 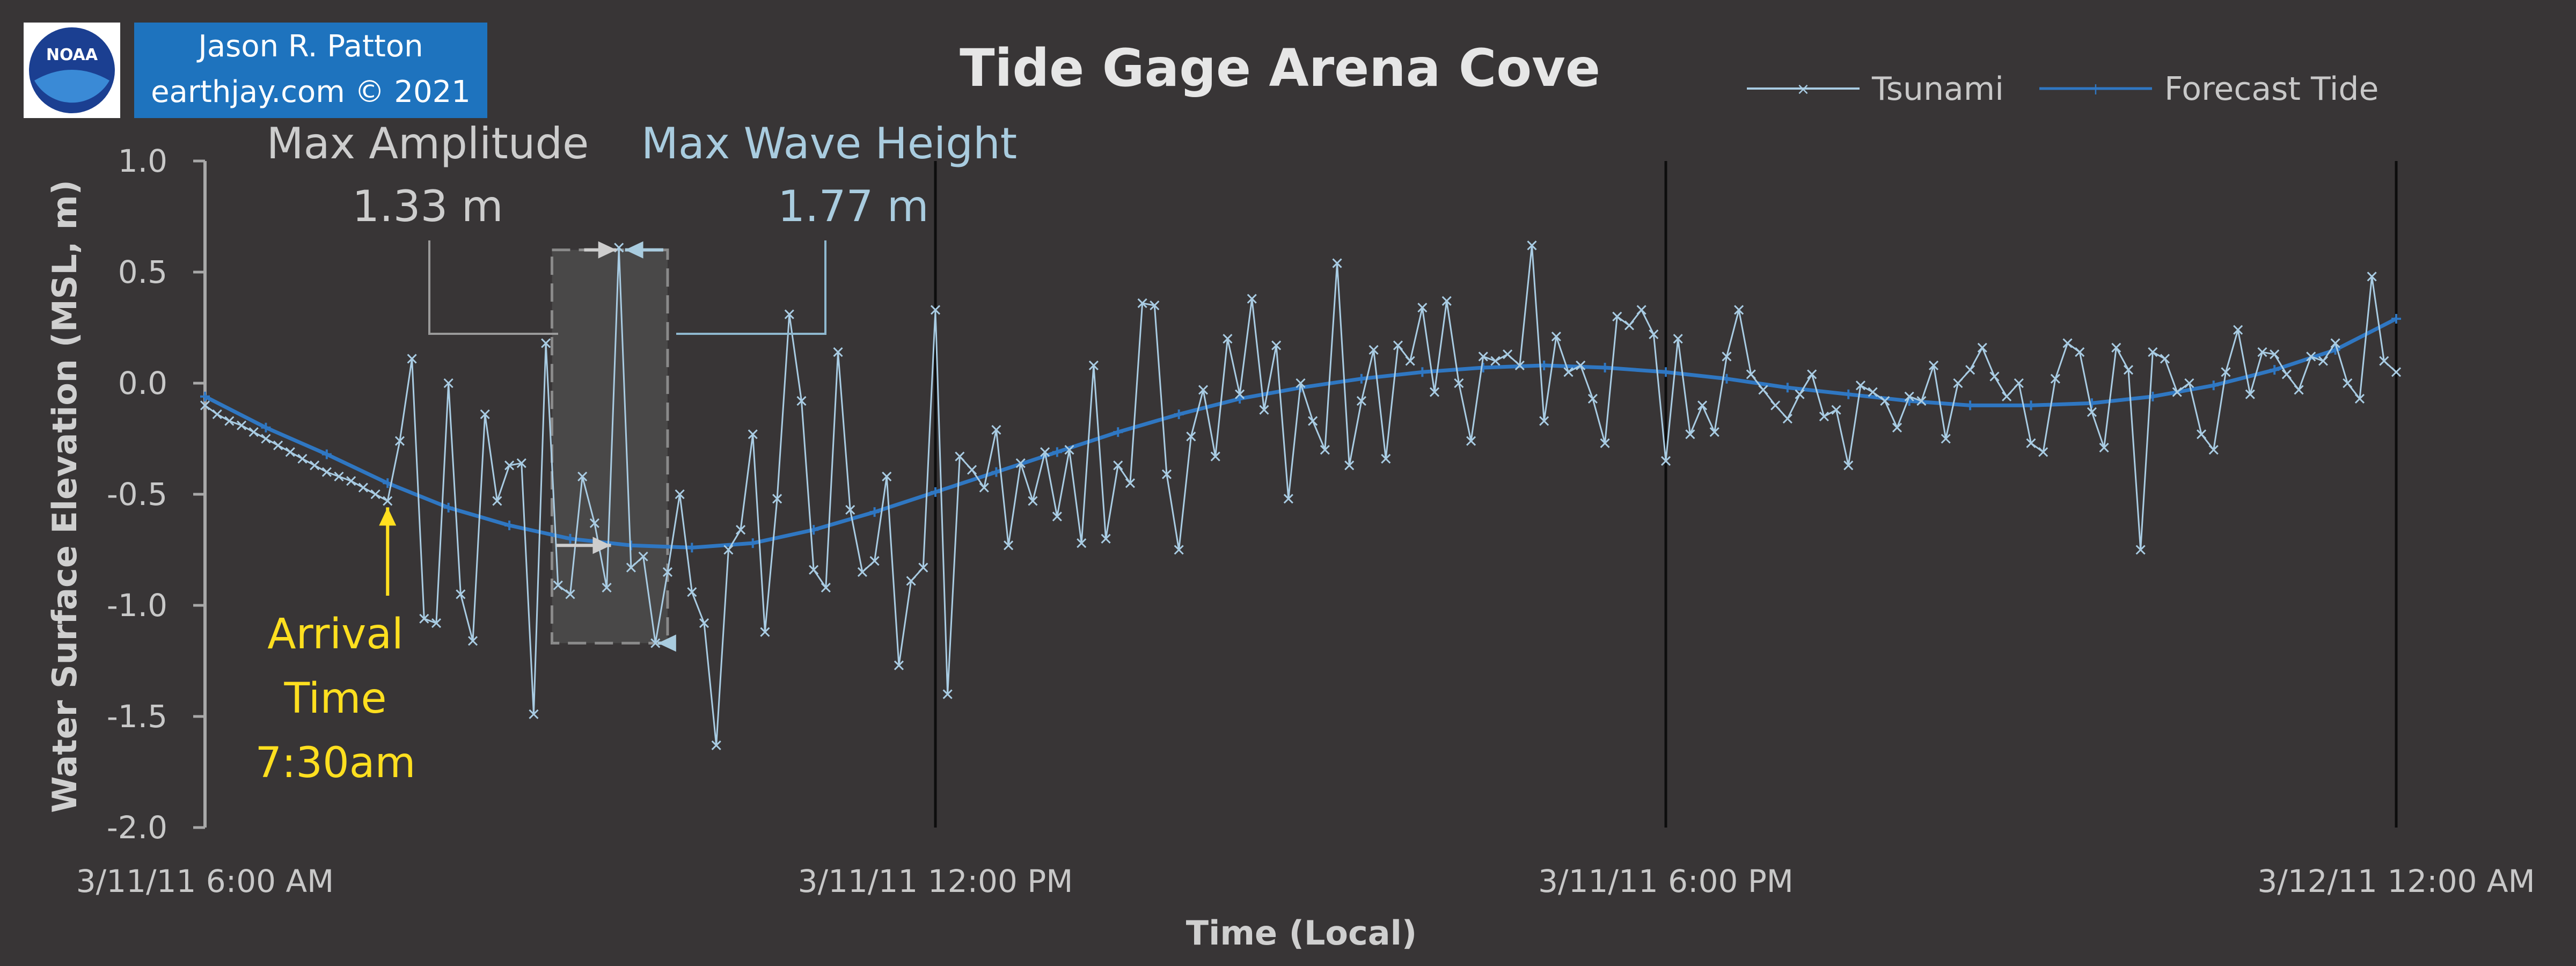 I want to click on noaa-logo: NOAA, so click(x=72, y=70).